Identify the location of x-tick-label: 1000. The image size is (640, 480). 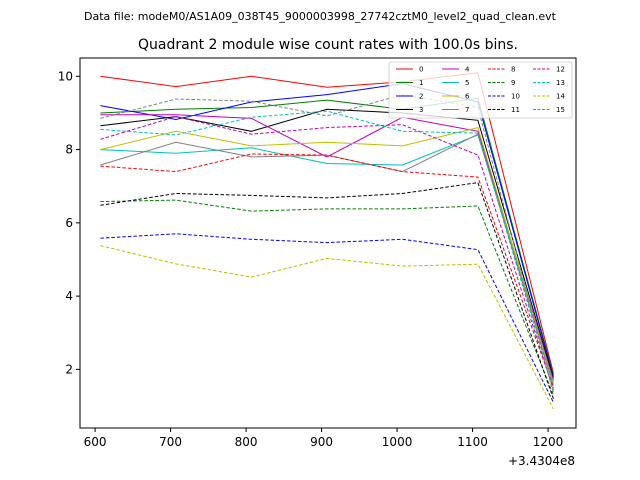
(397, 442).